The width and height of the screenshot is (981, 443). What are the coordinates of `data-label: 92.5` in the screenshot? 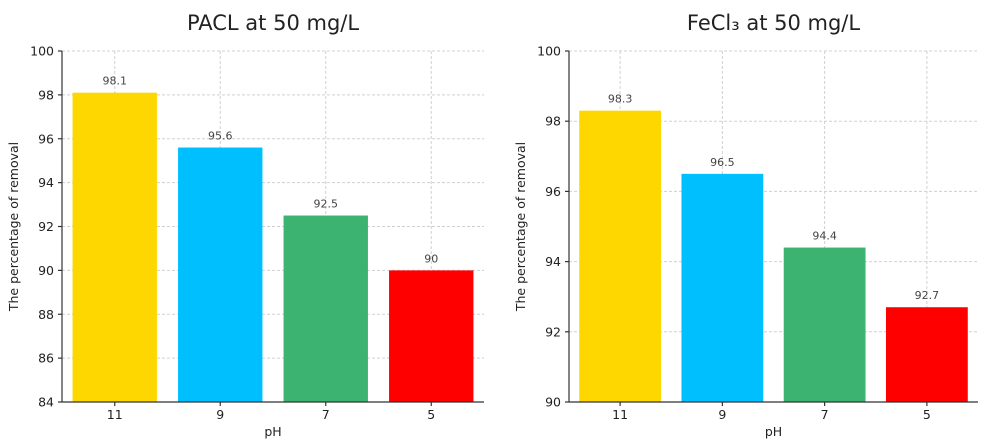 It's located at (326, 204).